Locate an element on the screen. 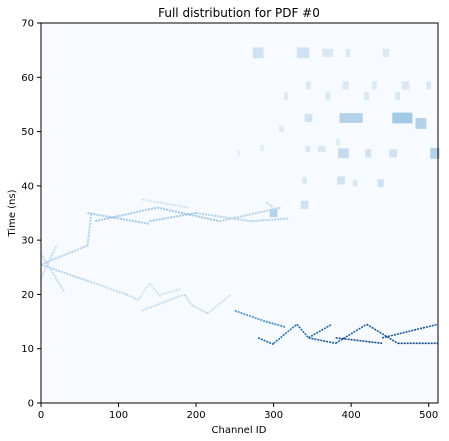 The image size is (449, 441). chart-title: Full distribution for PDF #0 is located at coordinates (239, 13).